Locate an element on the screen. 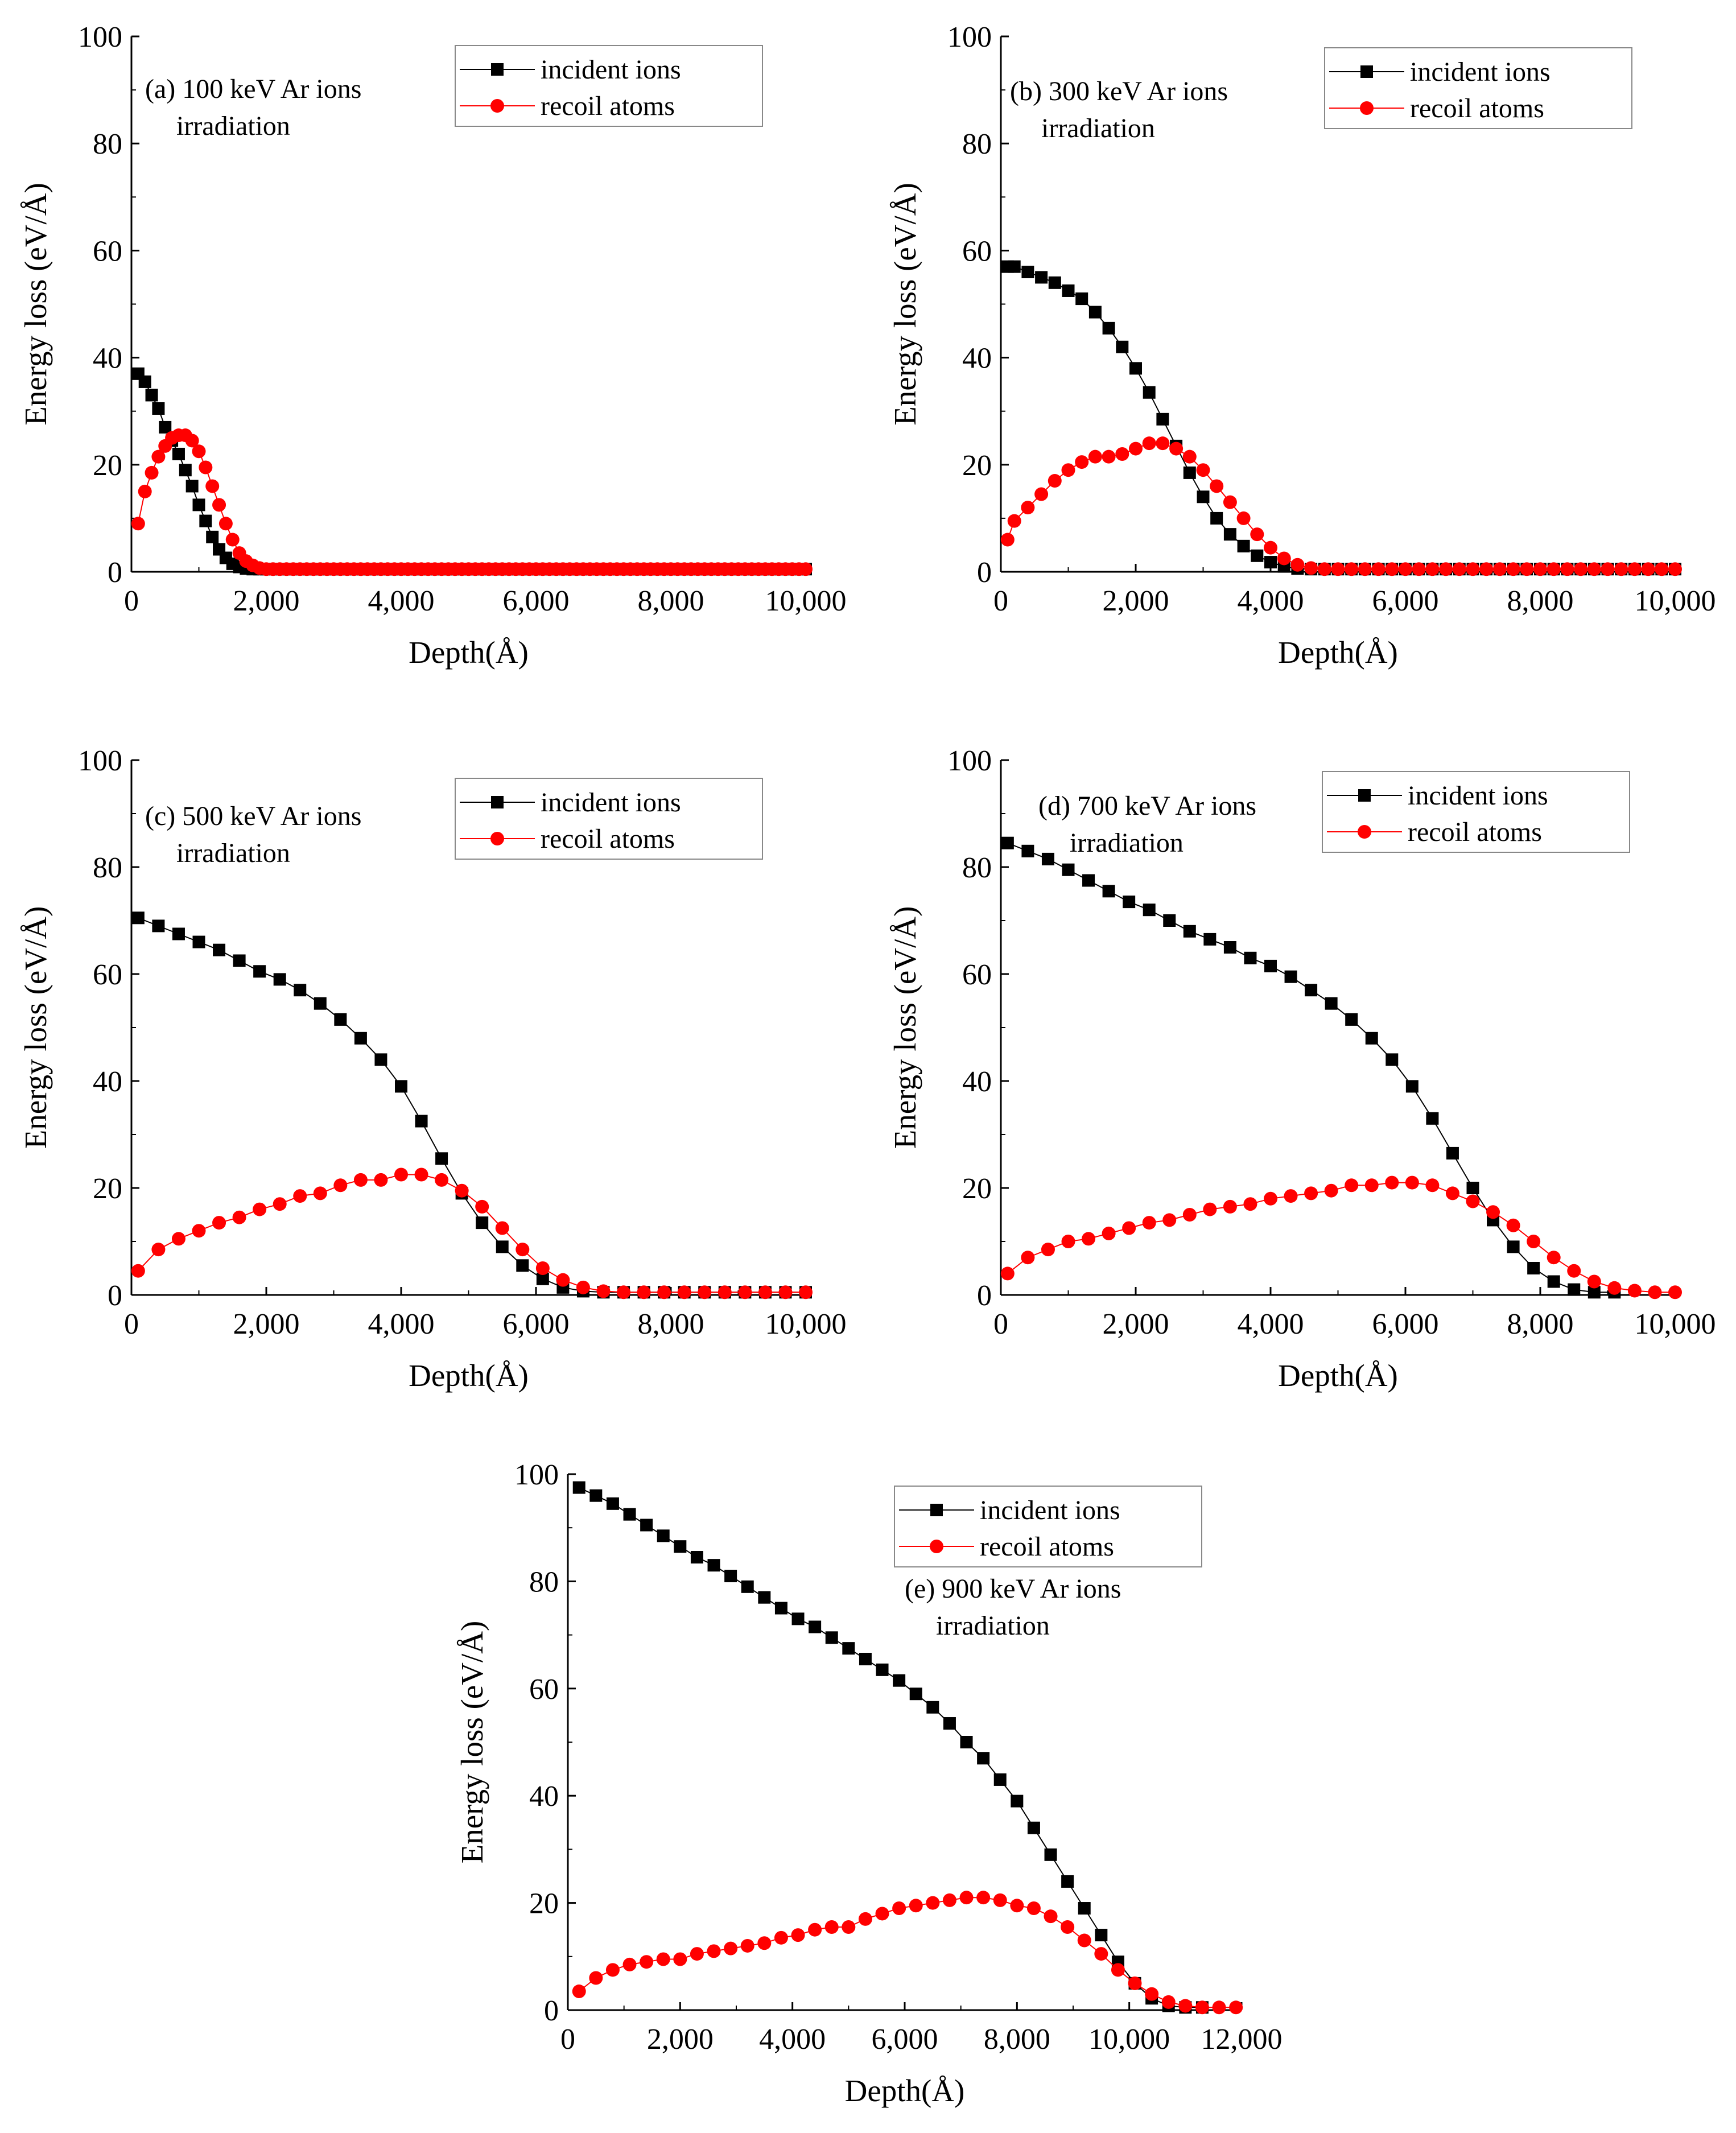 Image resolution: width=1736 pixels, height=2133 pixels. panel-label: (e) 900 keV Ar ions is located at coordinates (1013, 1589).